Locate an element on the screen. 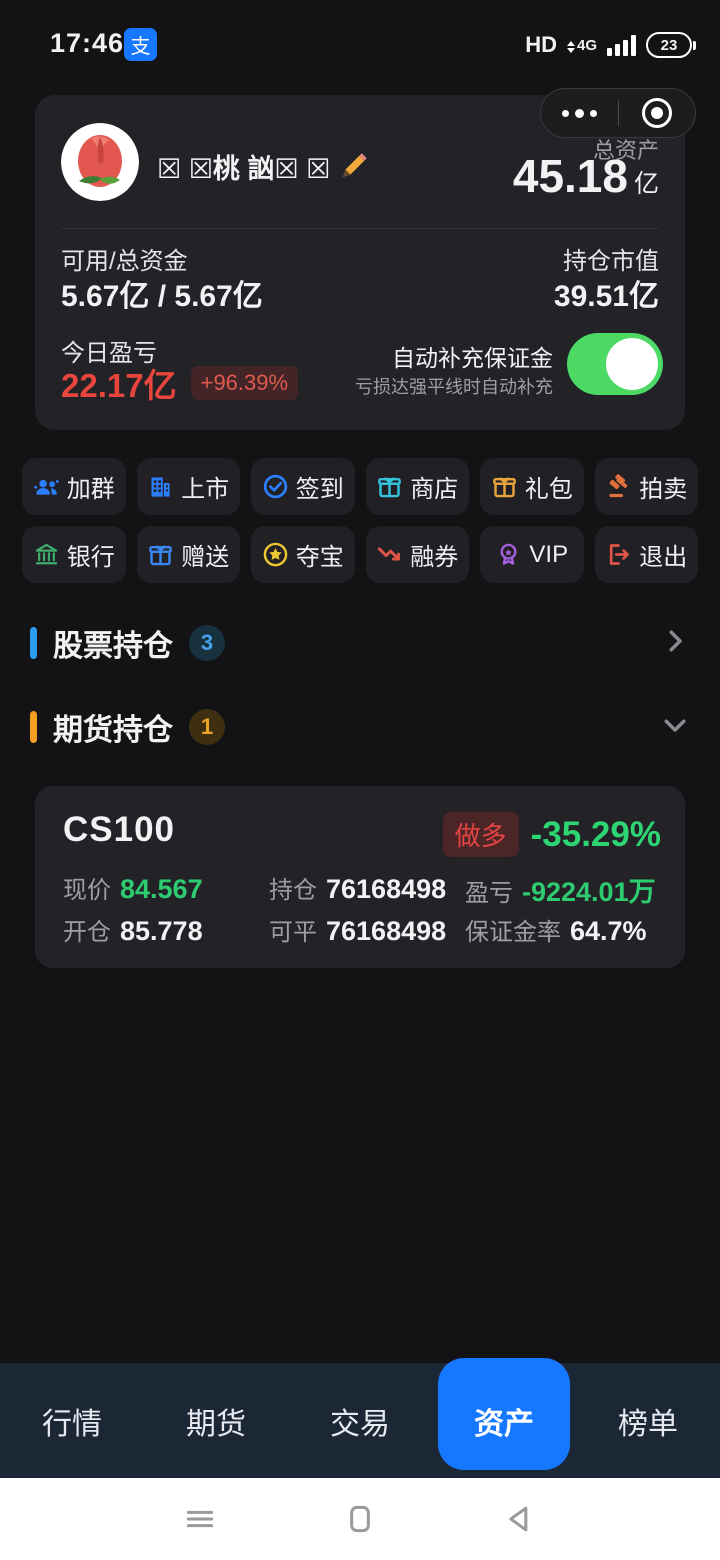 The width and height of the screenshot is (720, 1560). tab-label: 期货 is located at coordinates (216, 1424).